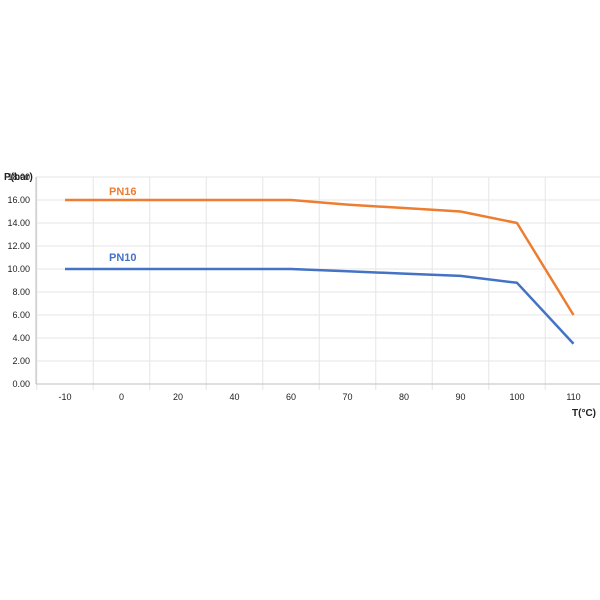 Image resolution: width=600 pixels, height=600 pixels. Describe the element at coordinates (319, 397) in the screenshot. I see `x-axis-tick-labels: -10 0 20 40 60 70 80 90 100 110` at that location.